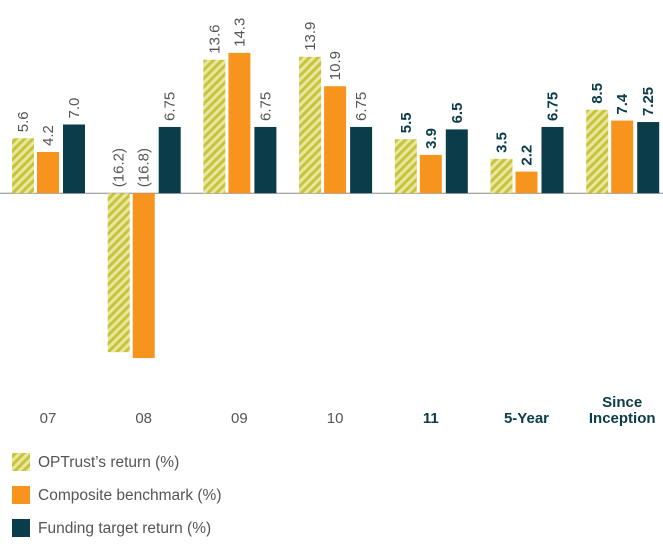 The image size is (663, 546). Describe the element at coordinates (335, 65) in the screenshot. I see `value-label: 10.9` at that location.